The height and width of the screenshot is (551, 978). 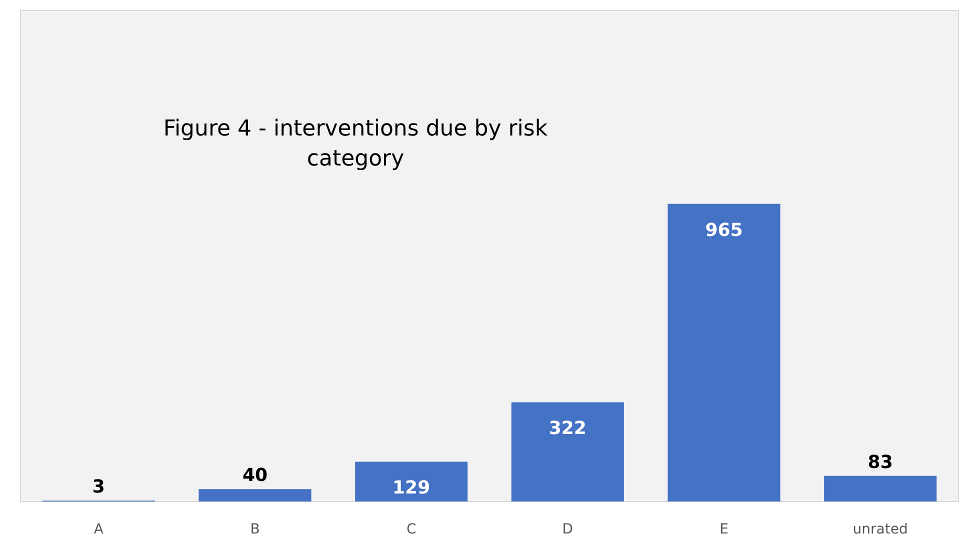 I want to click on data-label: 965, so click(x=724, y=230).